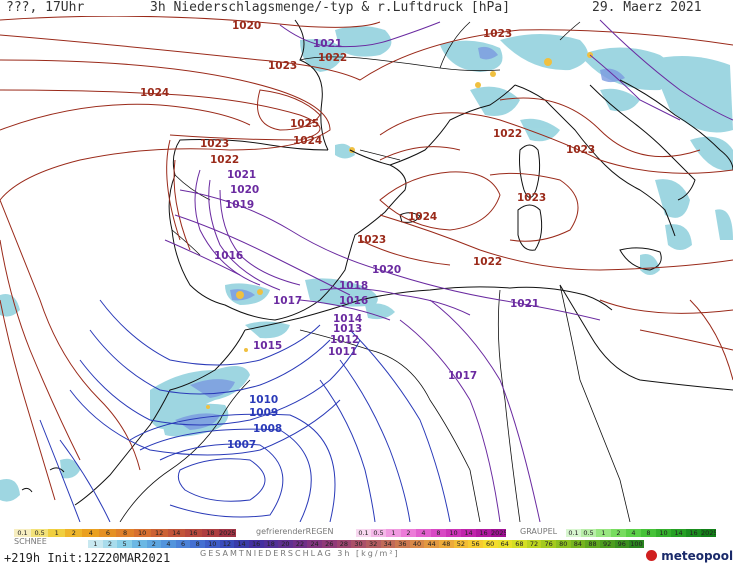 Image resolution: width=733 pixels, height=566 pixels. Describe the element at coordinates (505, 544) in the screenshot. I see `legend-rain-swatch: 64` at that location.